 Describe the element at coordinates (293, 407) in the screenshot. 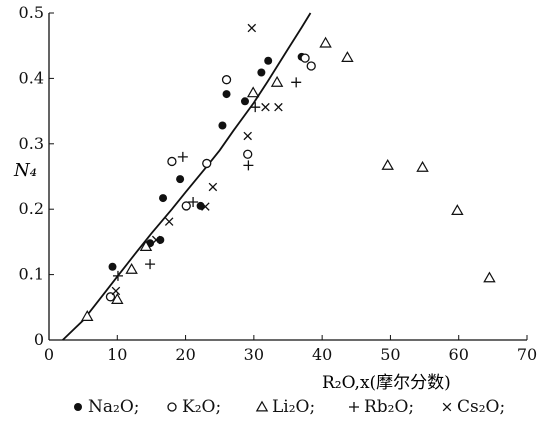

I see `legend-label: Li₂O;` at that location.